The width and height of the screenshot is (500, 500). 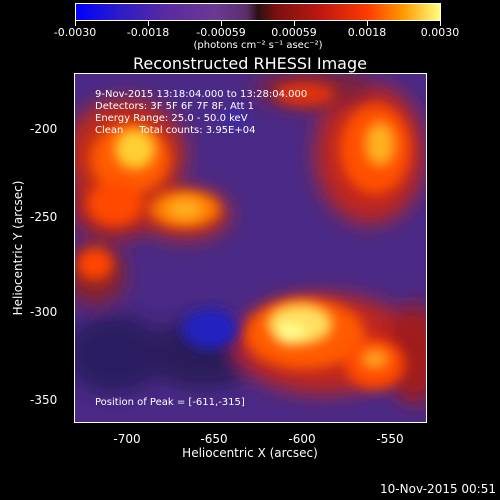 I want to click on y-tick-label: -300, so click(x=44, y=312).